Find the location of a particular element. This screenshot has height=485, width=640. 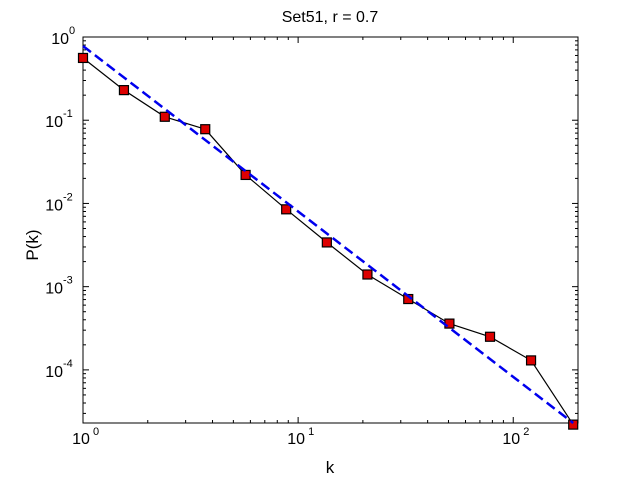

x-axis-label: k is located at coordinates (330, 467).